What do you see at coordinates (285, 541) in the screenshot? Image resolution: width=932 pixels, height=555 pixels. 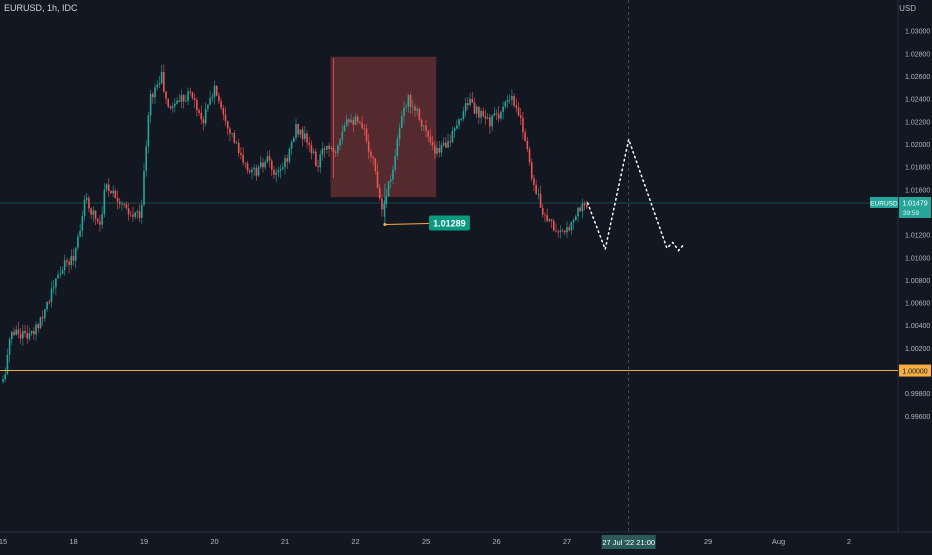 I see `time-tick-label: 21` at bounding box center [285, 541].